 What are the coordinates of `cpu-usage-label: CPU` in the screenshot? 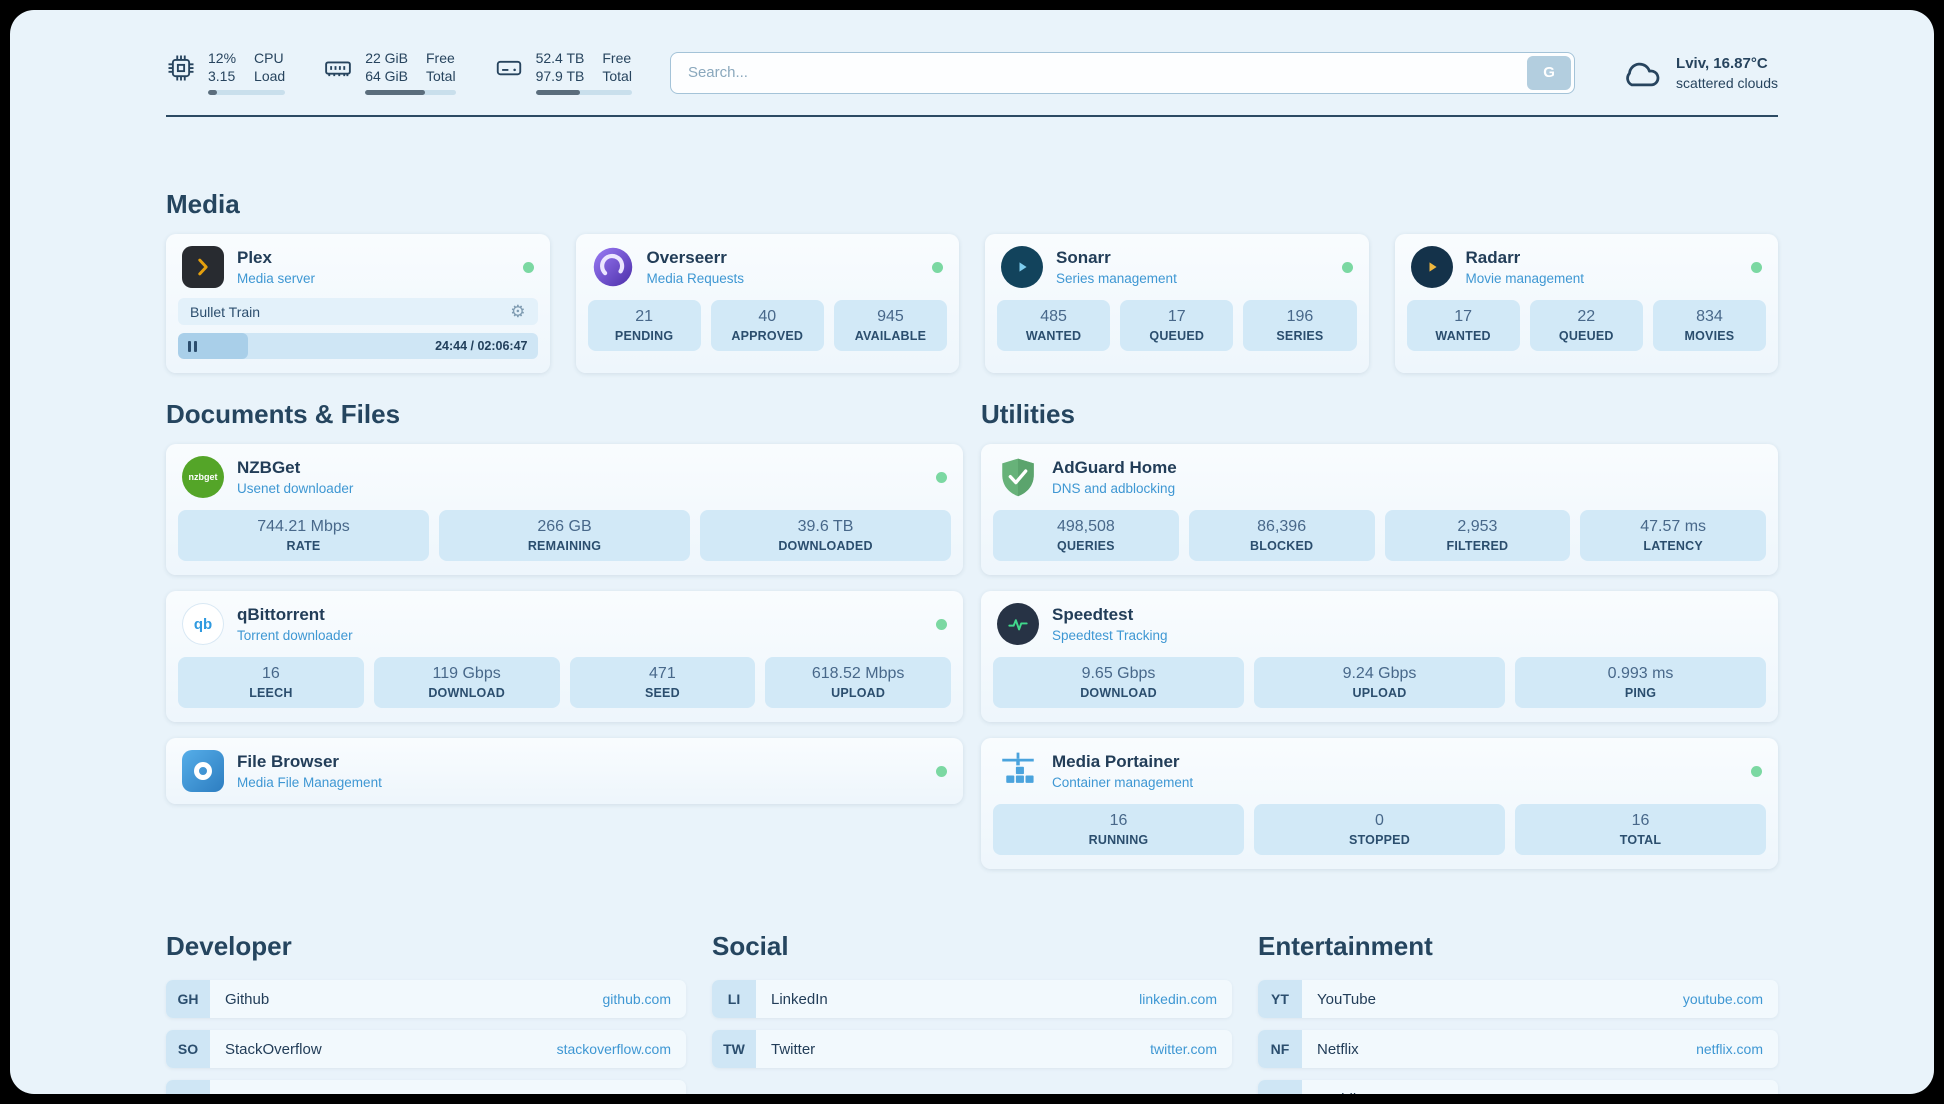 It's located at (269, 58).